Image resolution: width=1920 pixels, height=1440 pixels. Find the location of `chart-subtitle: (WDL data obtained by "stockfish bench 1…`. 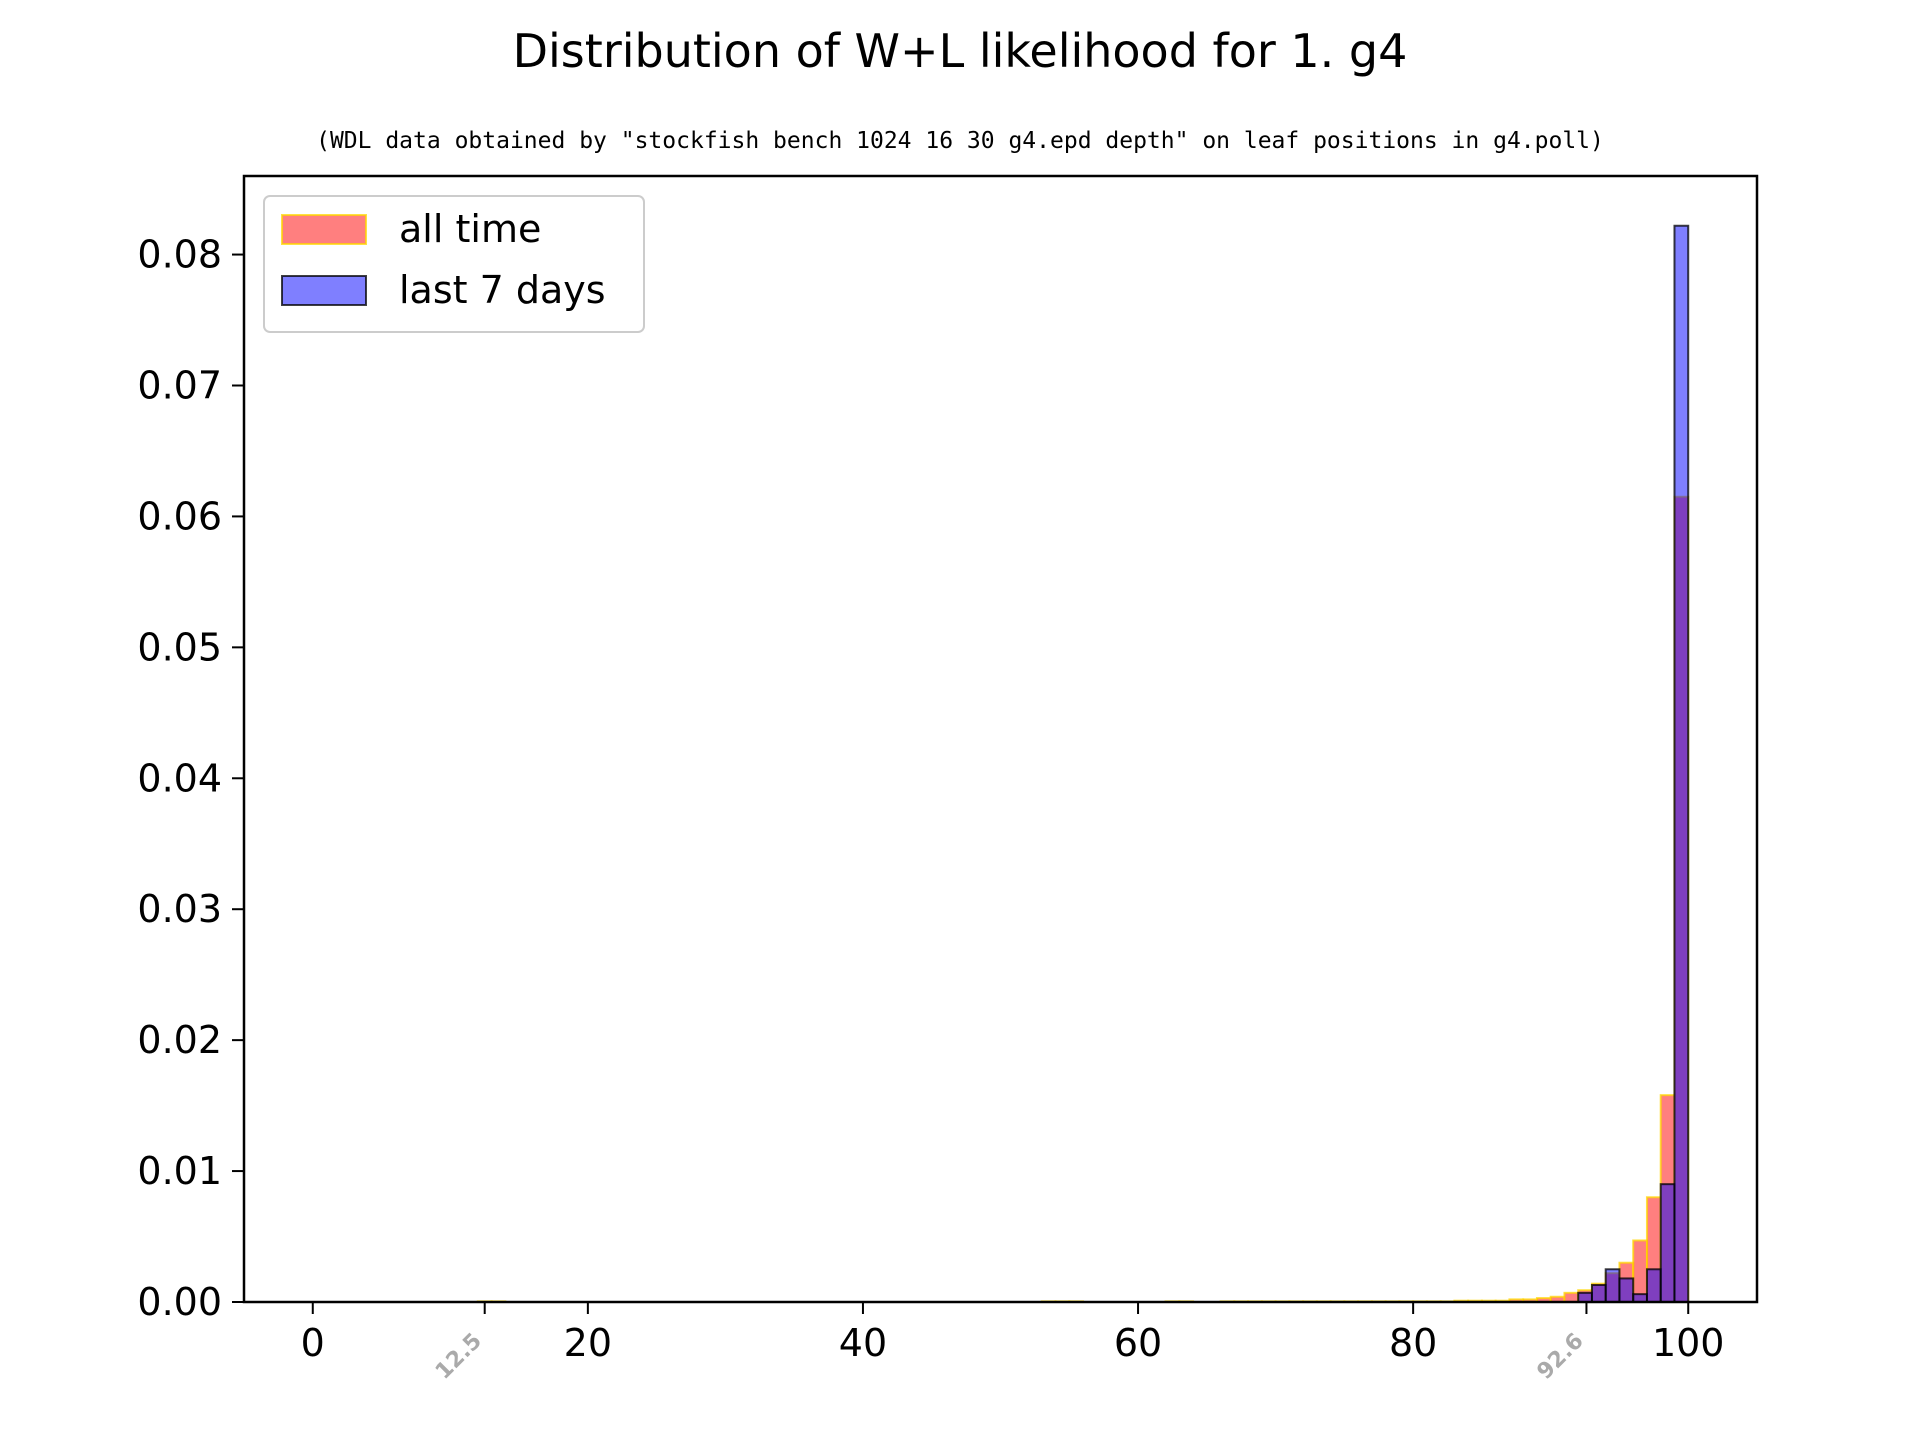

chart-subtitle: (WDL data obtained by "stockfish bench 1… is located at coordinates (960, 141).